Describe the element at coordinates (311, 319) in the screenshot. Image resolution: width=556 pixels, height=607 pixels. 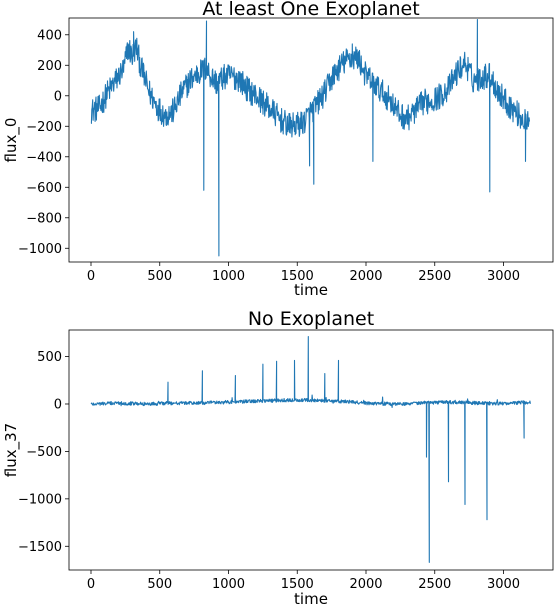
I see `chart-title: No Exoplanet` at that location.